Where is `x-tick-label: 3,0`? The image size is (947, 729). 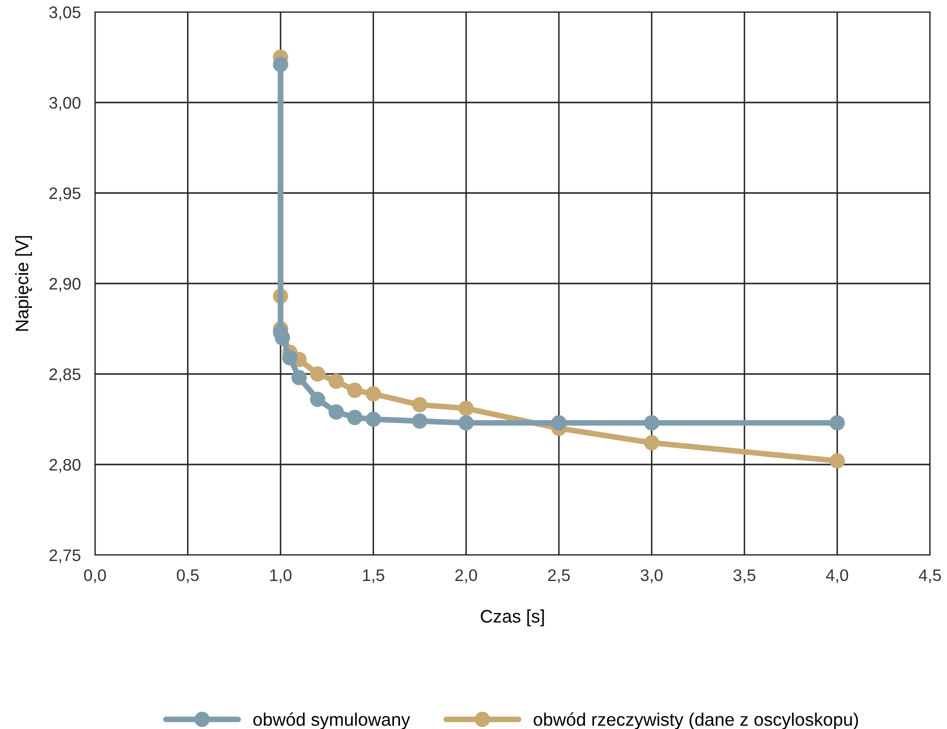
x-tick-label: 3,0 is located at coordinates (651, 576).